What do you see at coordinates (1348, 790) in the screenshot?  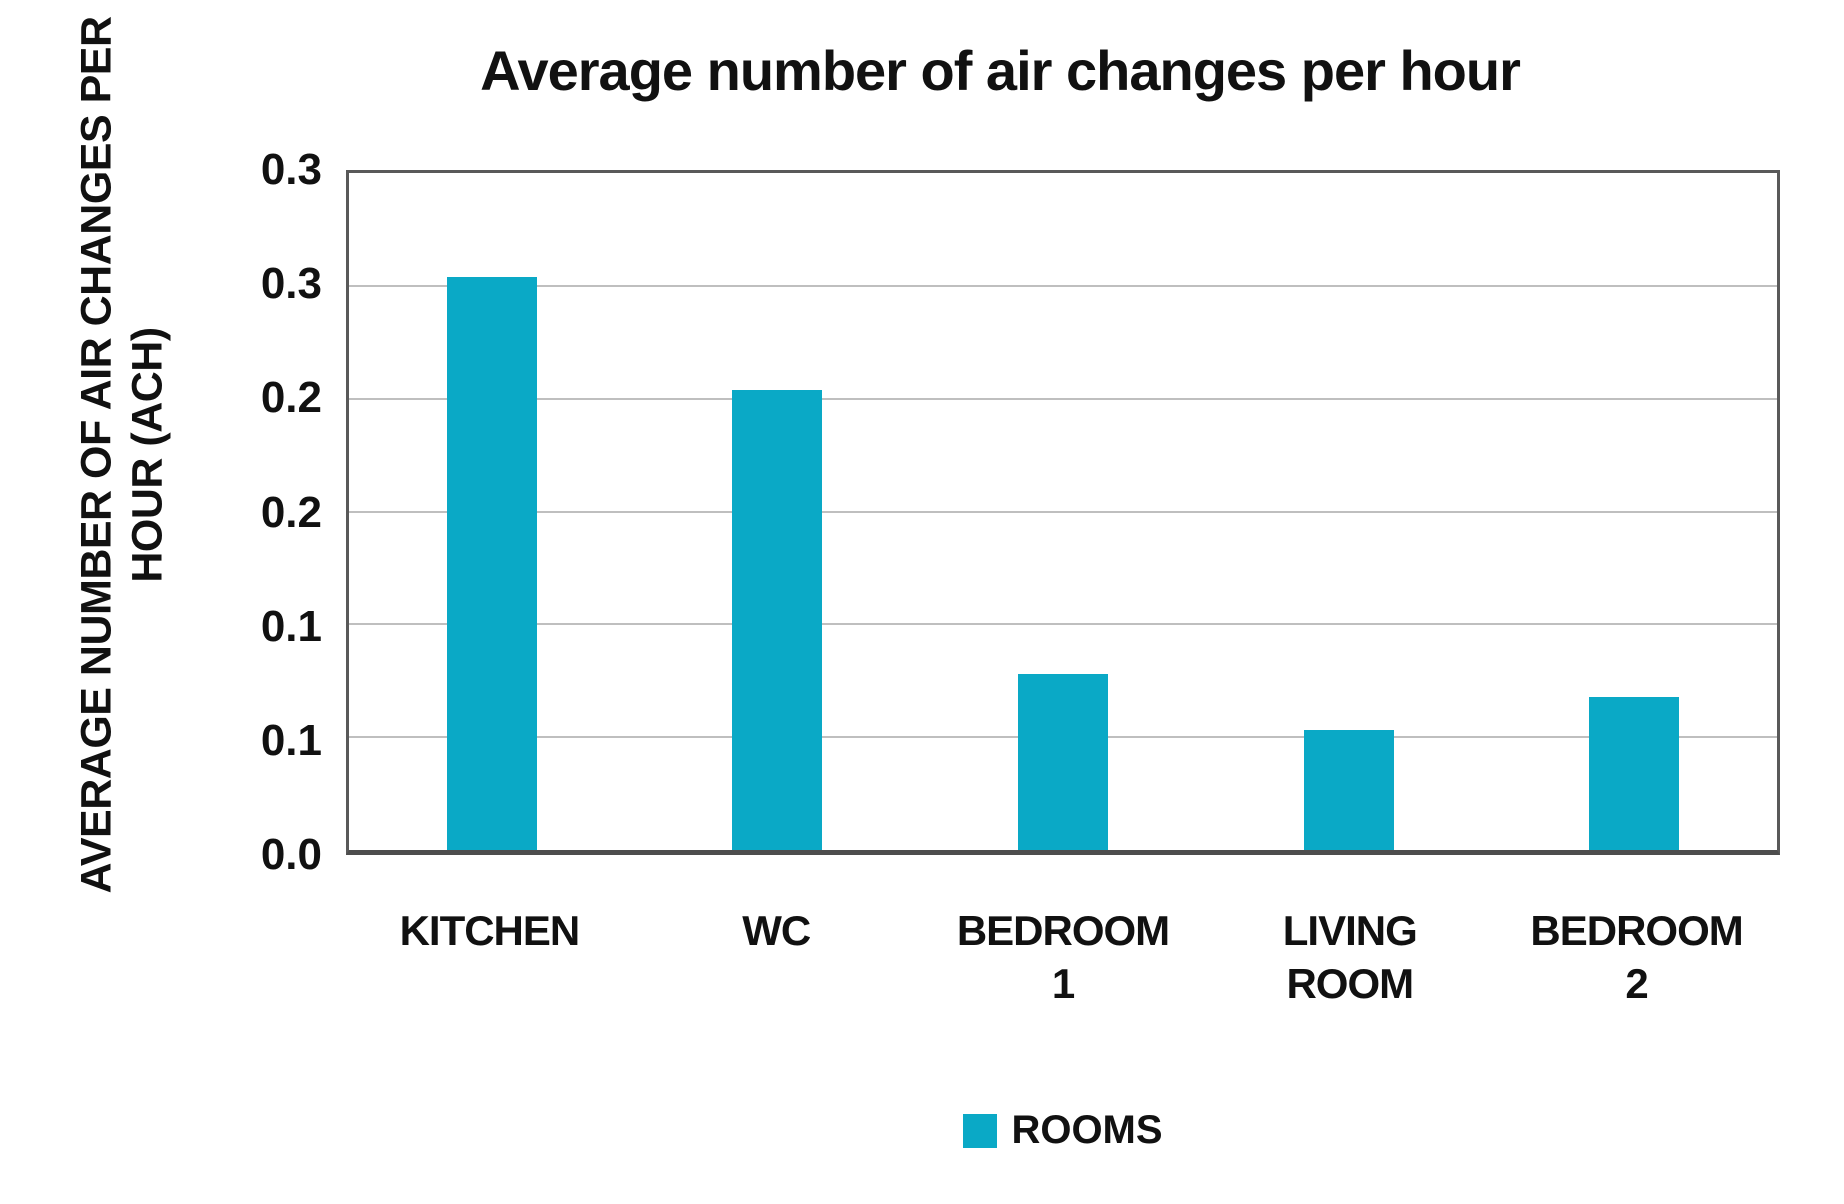 I see `bar-living-room` at bounding box center [1348, 790].